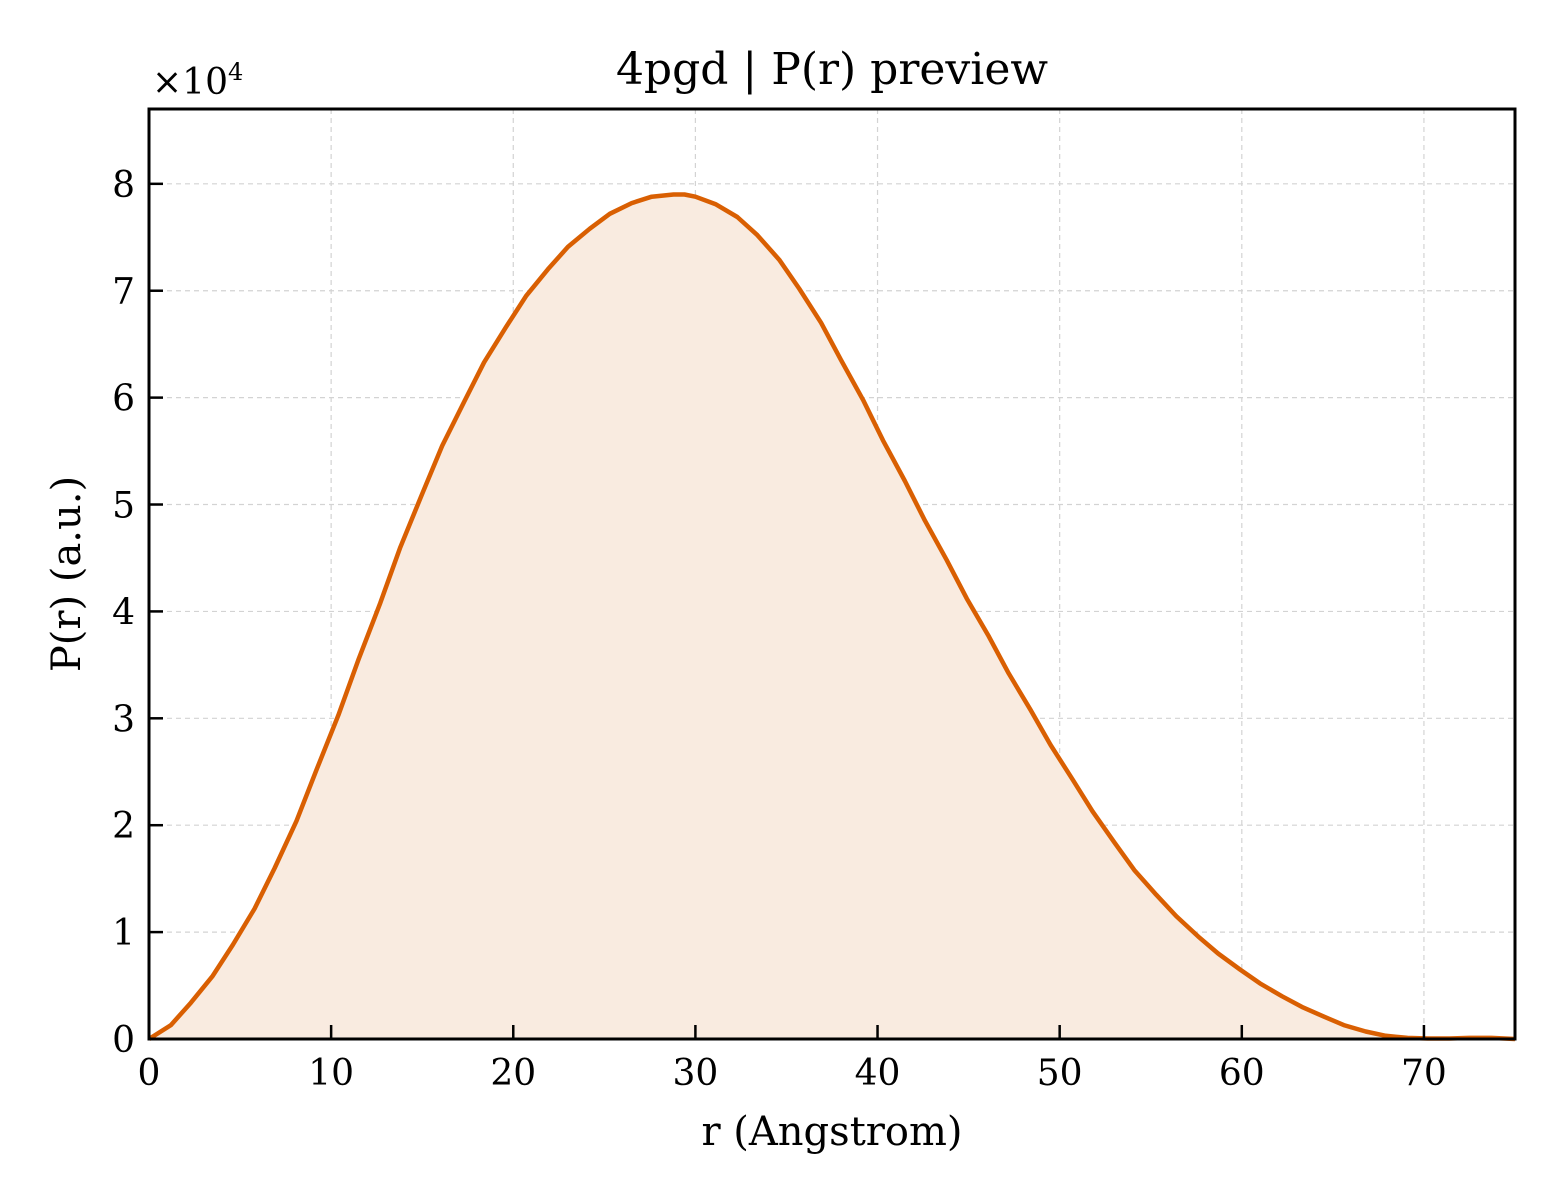 The image size is (1560, 1200). Describe the element at coordinates (123, 612) in the screenshot. I see `y-tick-label-4: 4` at that location.